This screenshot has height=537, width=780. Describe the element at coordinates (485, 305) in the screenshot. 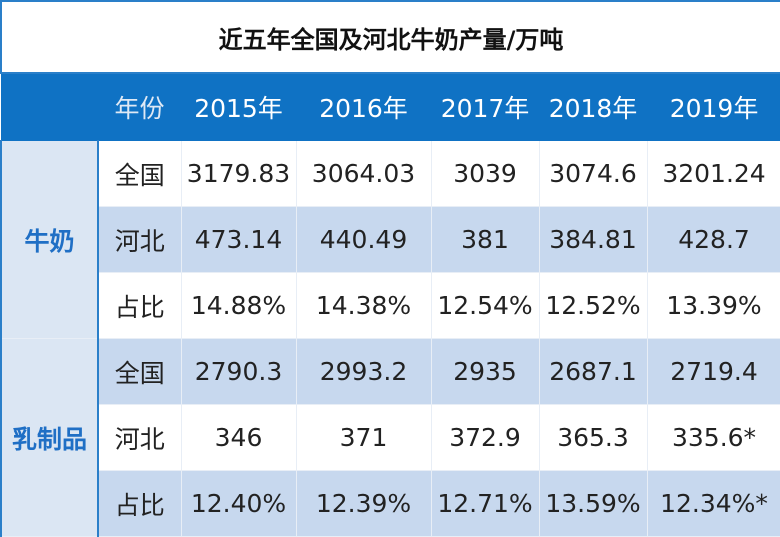

I see `cell-value: 12.54%` at that location.